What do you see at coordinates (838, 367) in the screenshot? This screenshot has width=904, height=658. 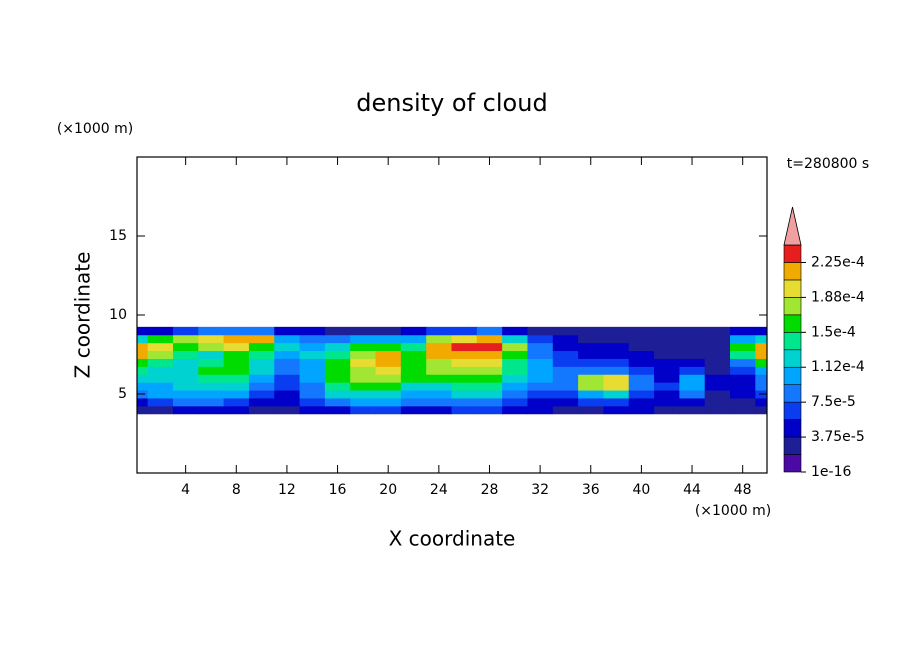 I see `colorbar-label: 1.12e-4` at bounding box center [838, 367].